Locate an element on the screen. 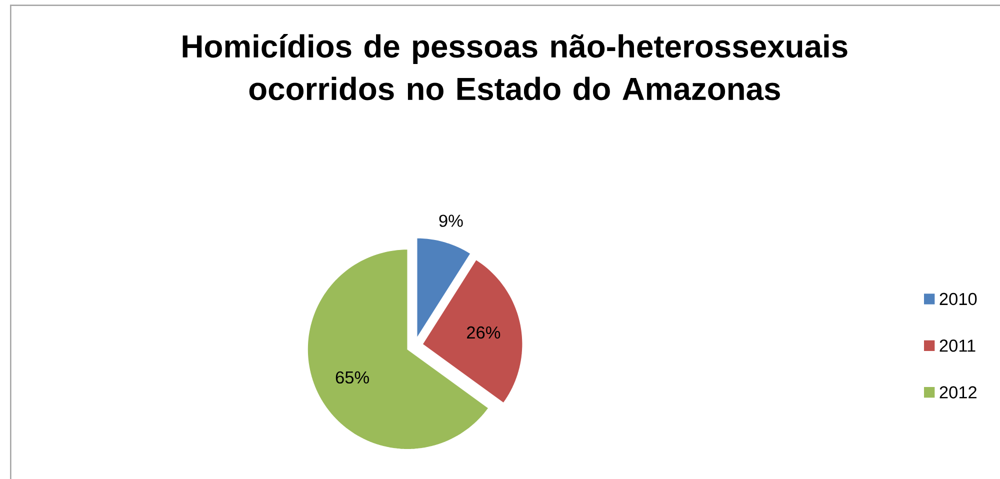 This screenshot has width=1000, height=479. data-label: 26% is located at coordinates (483, 332).